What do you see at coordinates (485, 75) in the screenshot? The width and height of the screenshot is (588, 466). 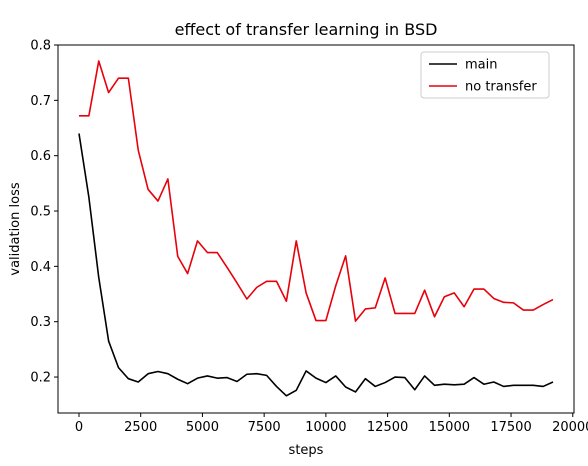 I see `legend: main no transfer` at bounding box center [485, 75].